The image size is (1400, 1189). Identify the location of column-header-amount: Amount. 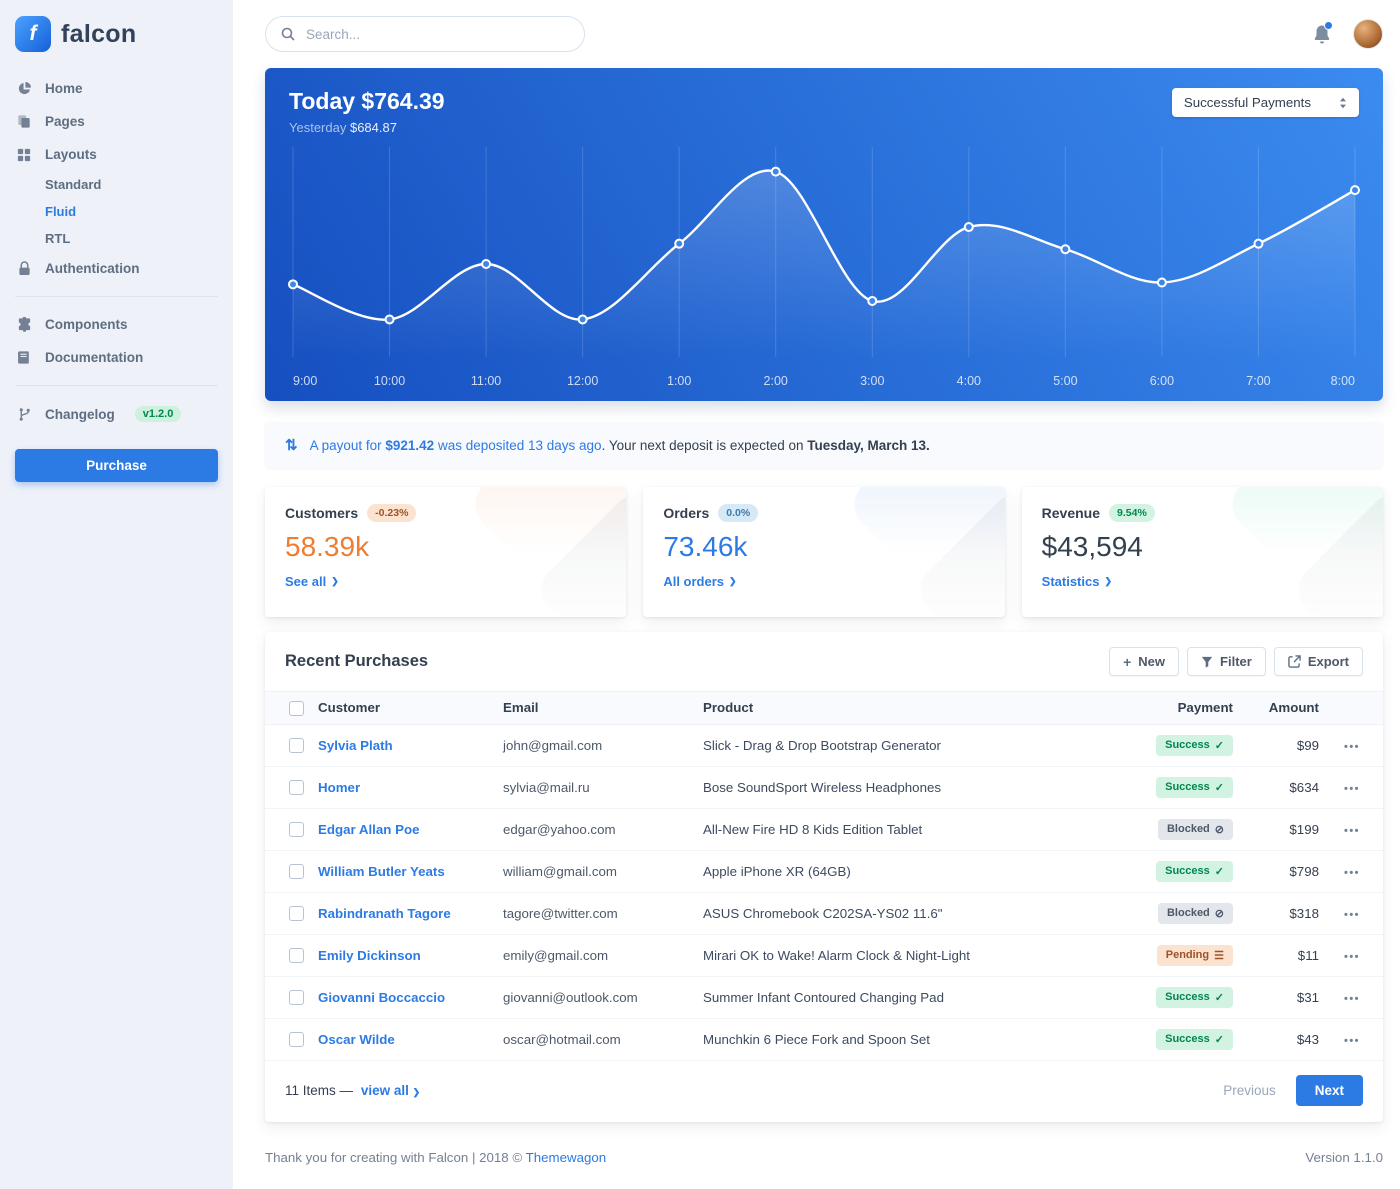
(1292, 708).